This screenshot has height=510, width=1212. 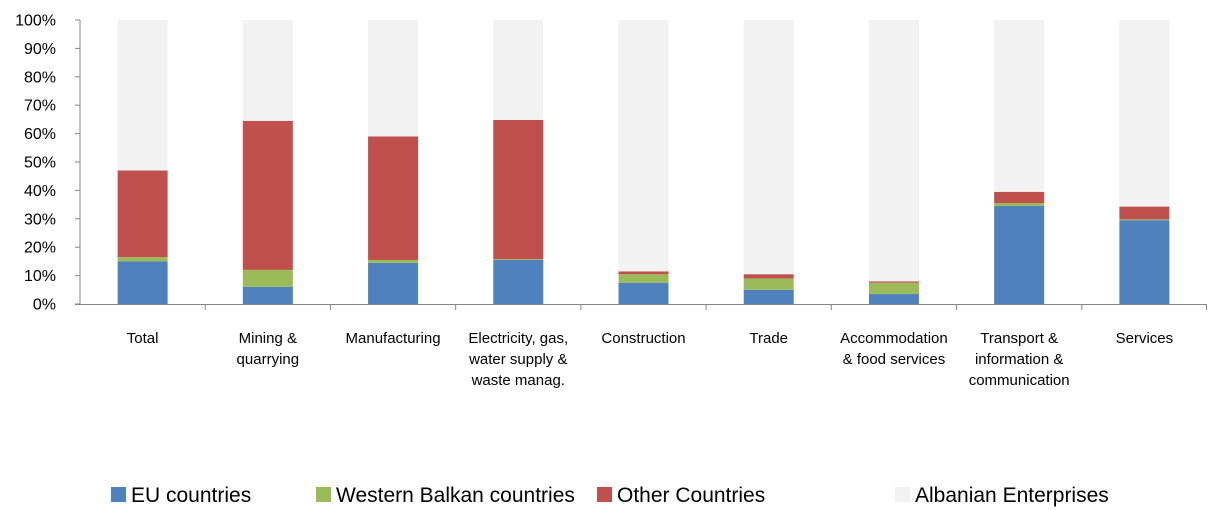 What do you see at coordinates (268, 349) in the screenshot?
I see `x-label-2: Mining & quarrying` at bounding box center [268, 349].